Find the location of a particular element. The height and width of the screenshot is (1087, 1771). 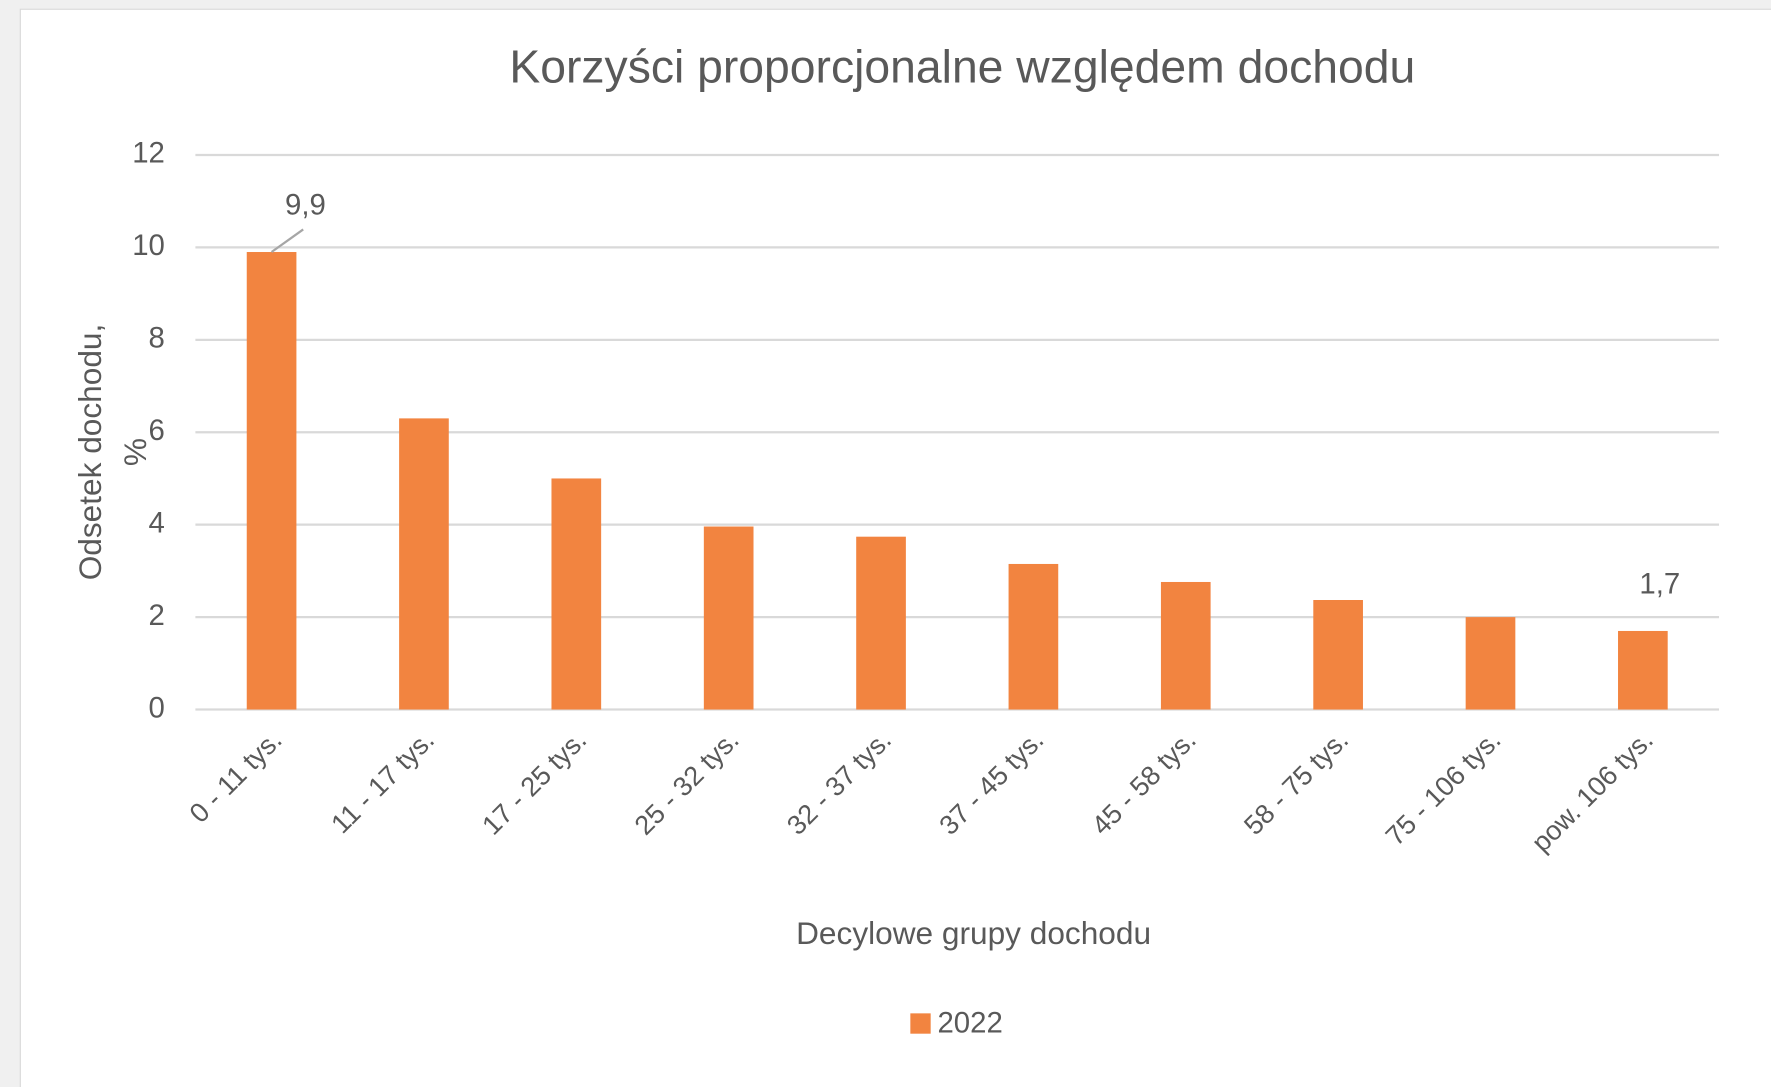

y-tick-label: 12 is located at coordinates (148, 153).